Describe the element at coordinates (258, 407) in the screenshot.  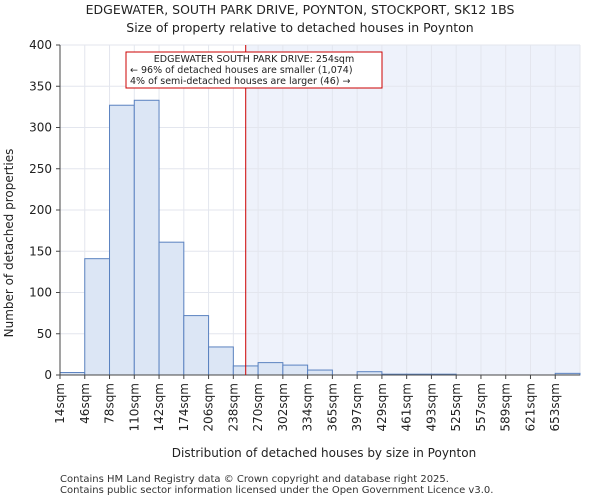
I see `x-tick-label: 270sqm` at that location.